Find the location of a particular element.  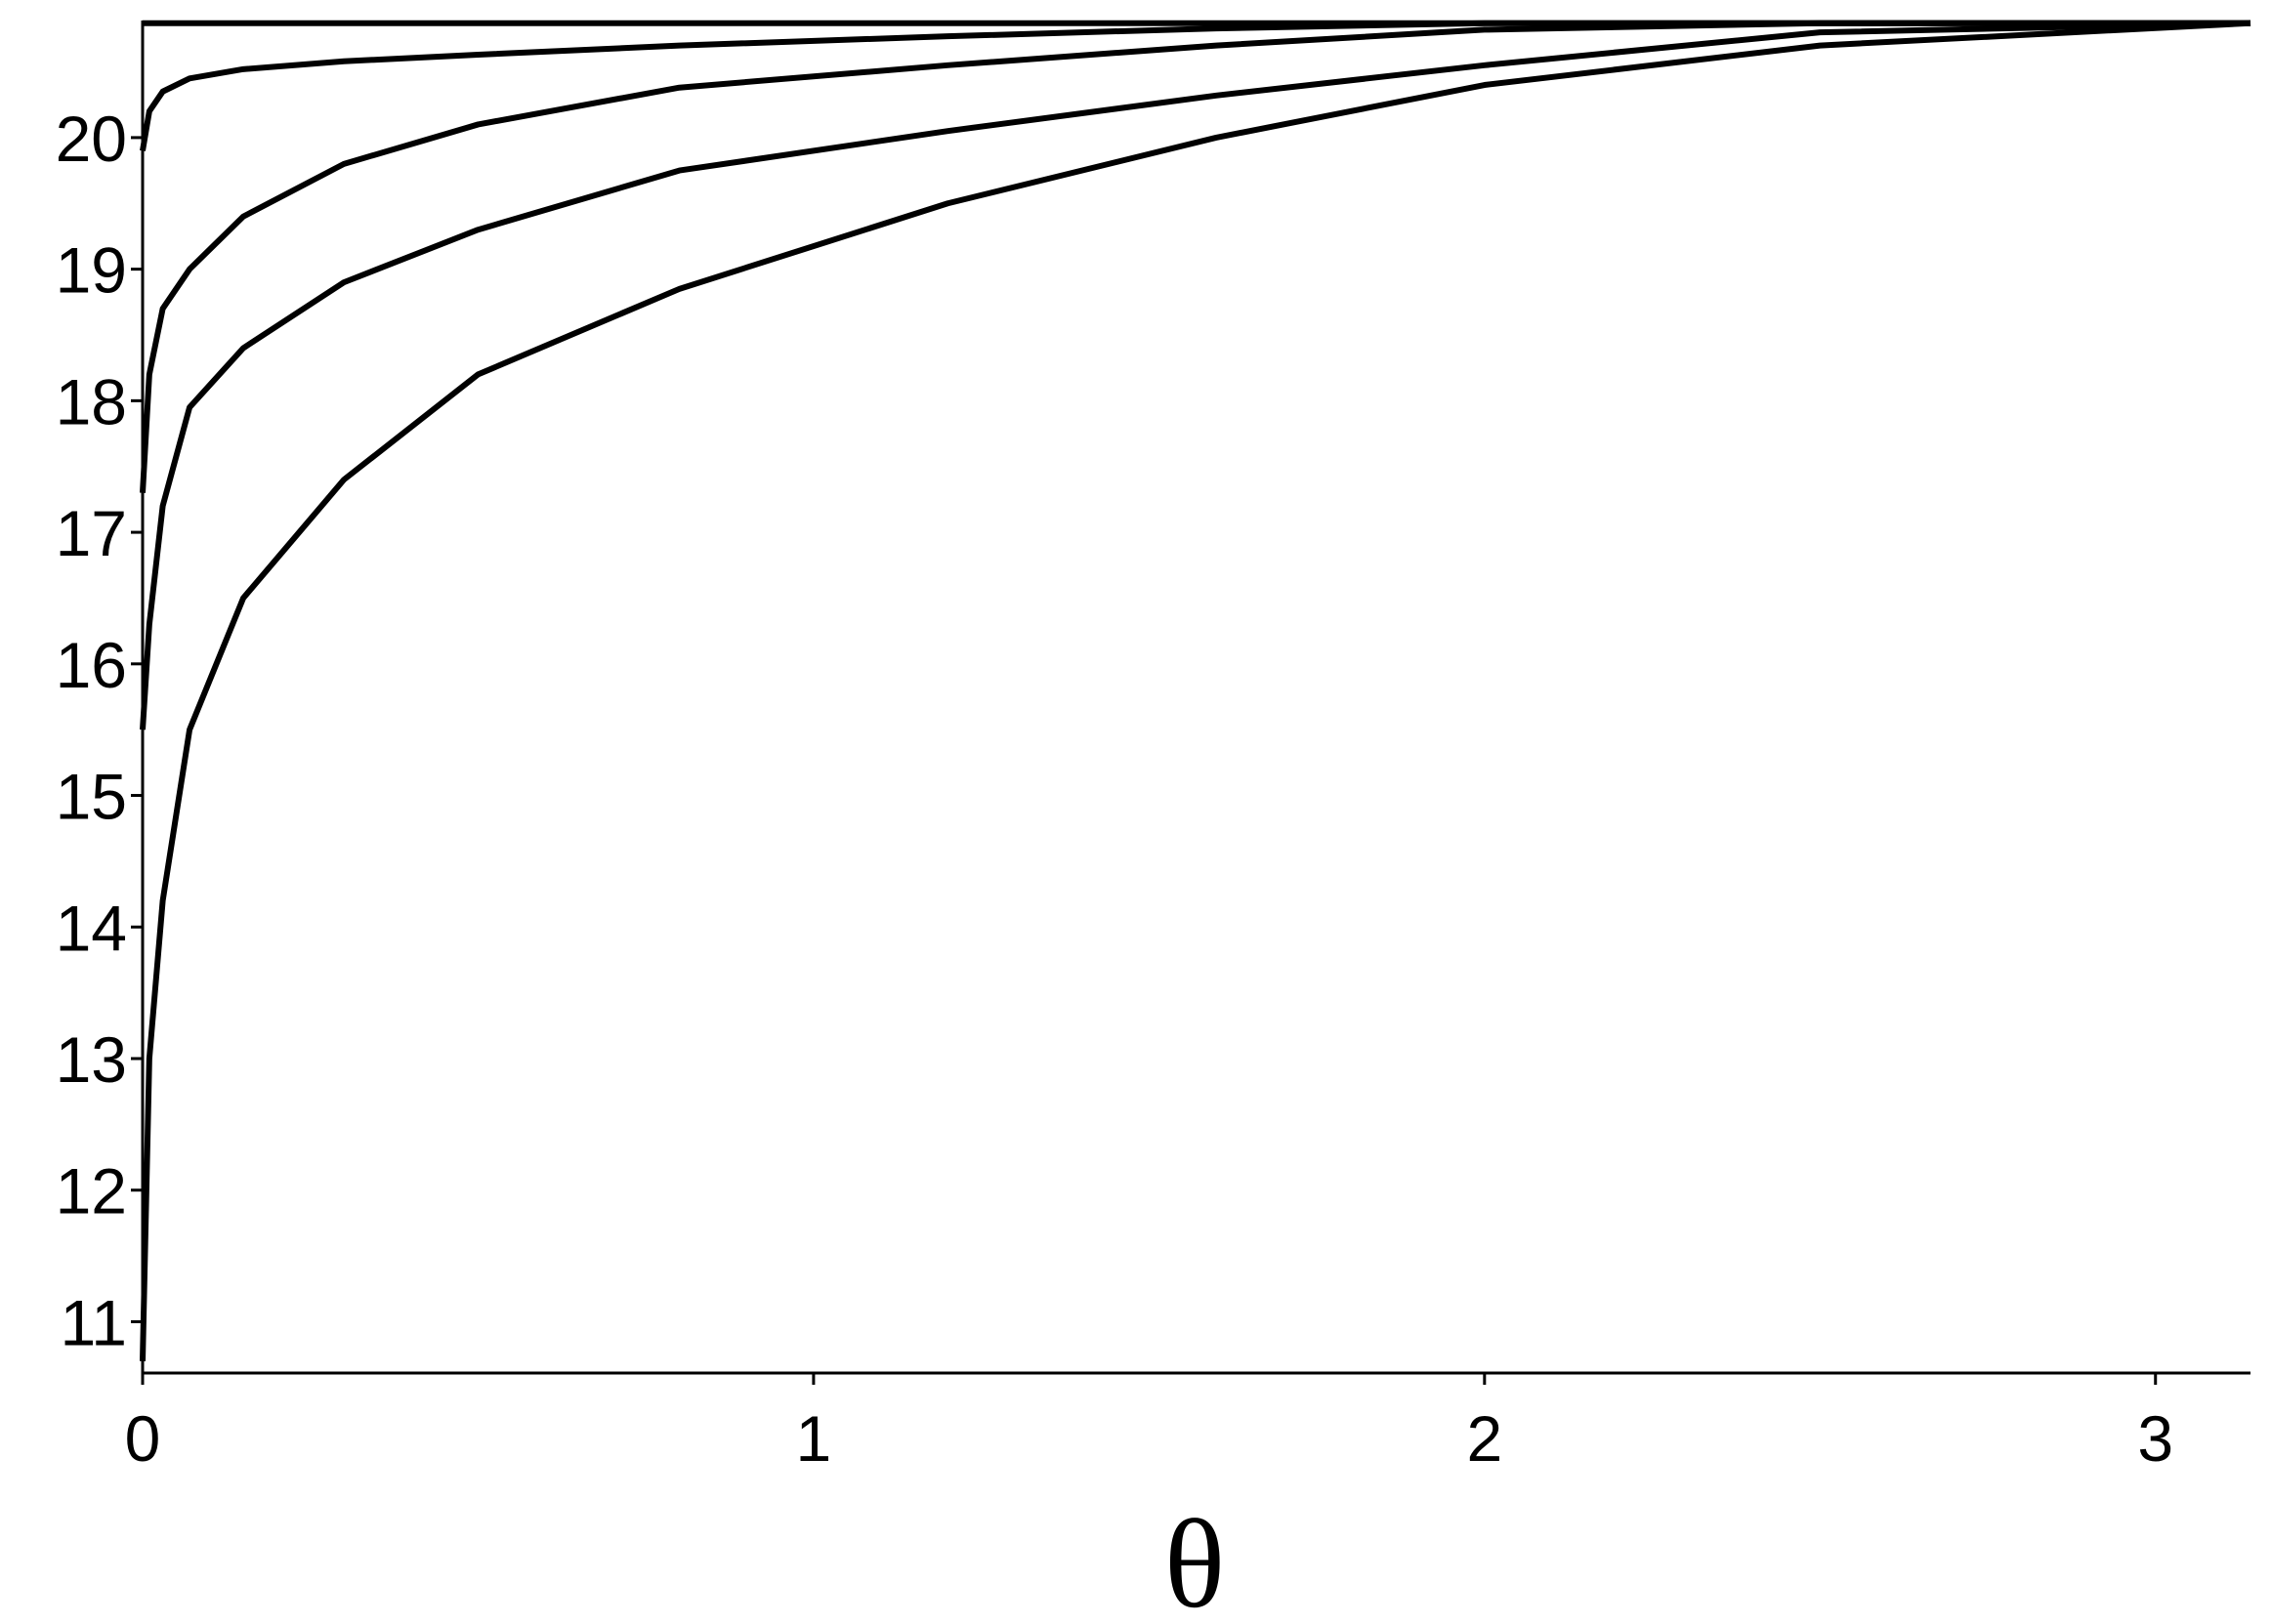

x-tick-label: 2 is located at coordinates (1484, 1438).